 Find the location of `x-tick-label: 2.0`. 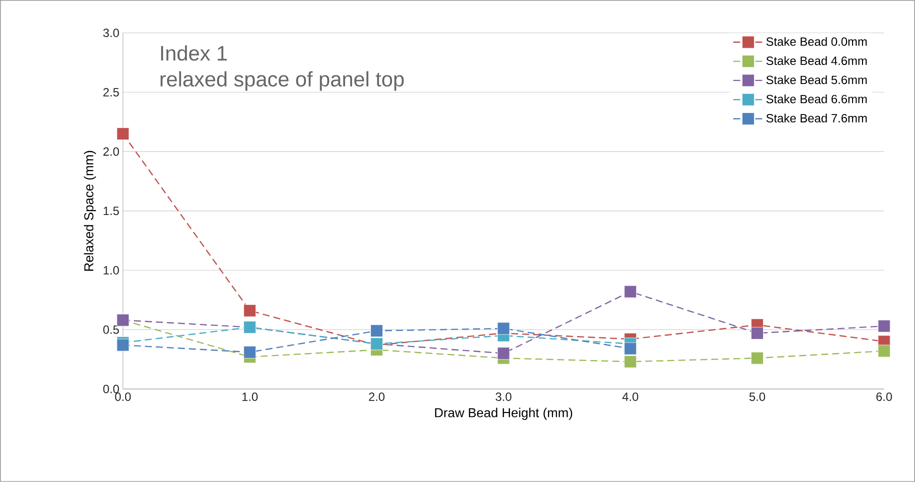

x-tick-label: 2.0 is located at coordinates (376, 396).